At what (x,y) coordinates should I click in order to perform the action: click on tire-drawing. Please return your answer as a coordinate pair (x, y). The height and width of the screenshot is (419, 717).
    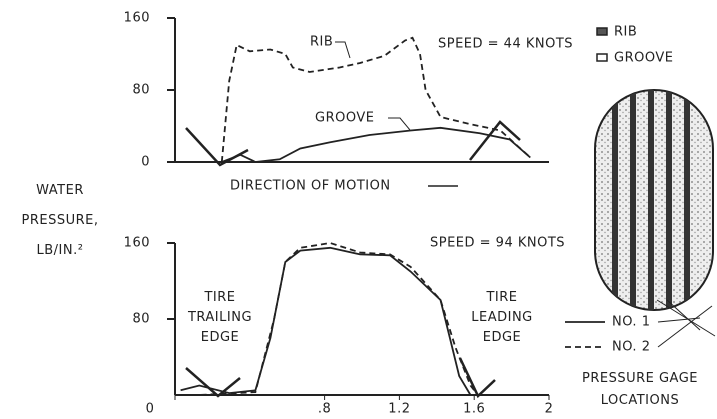
    Looking at the image, I should click on (655, 213).